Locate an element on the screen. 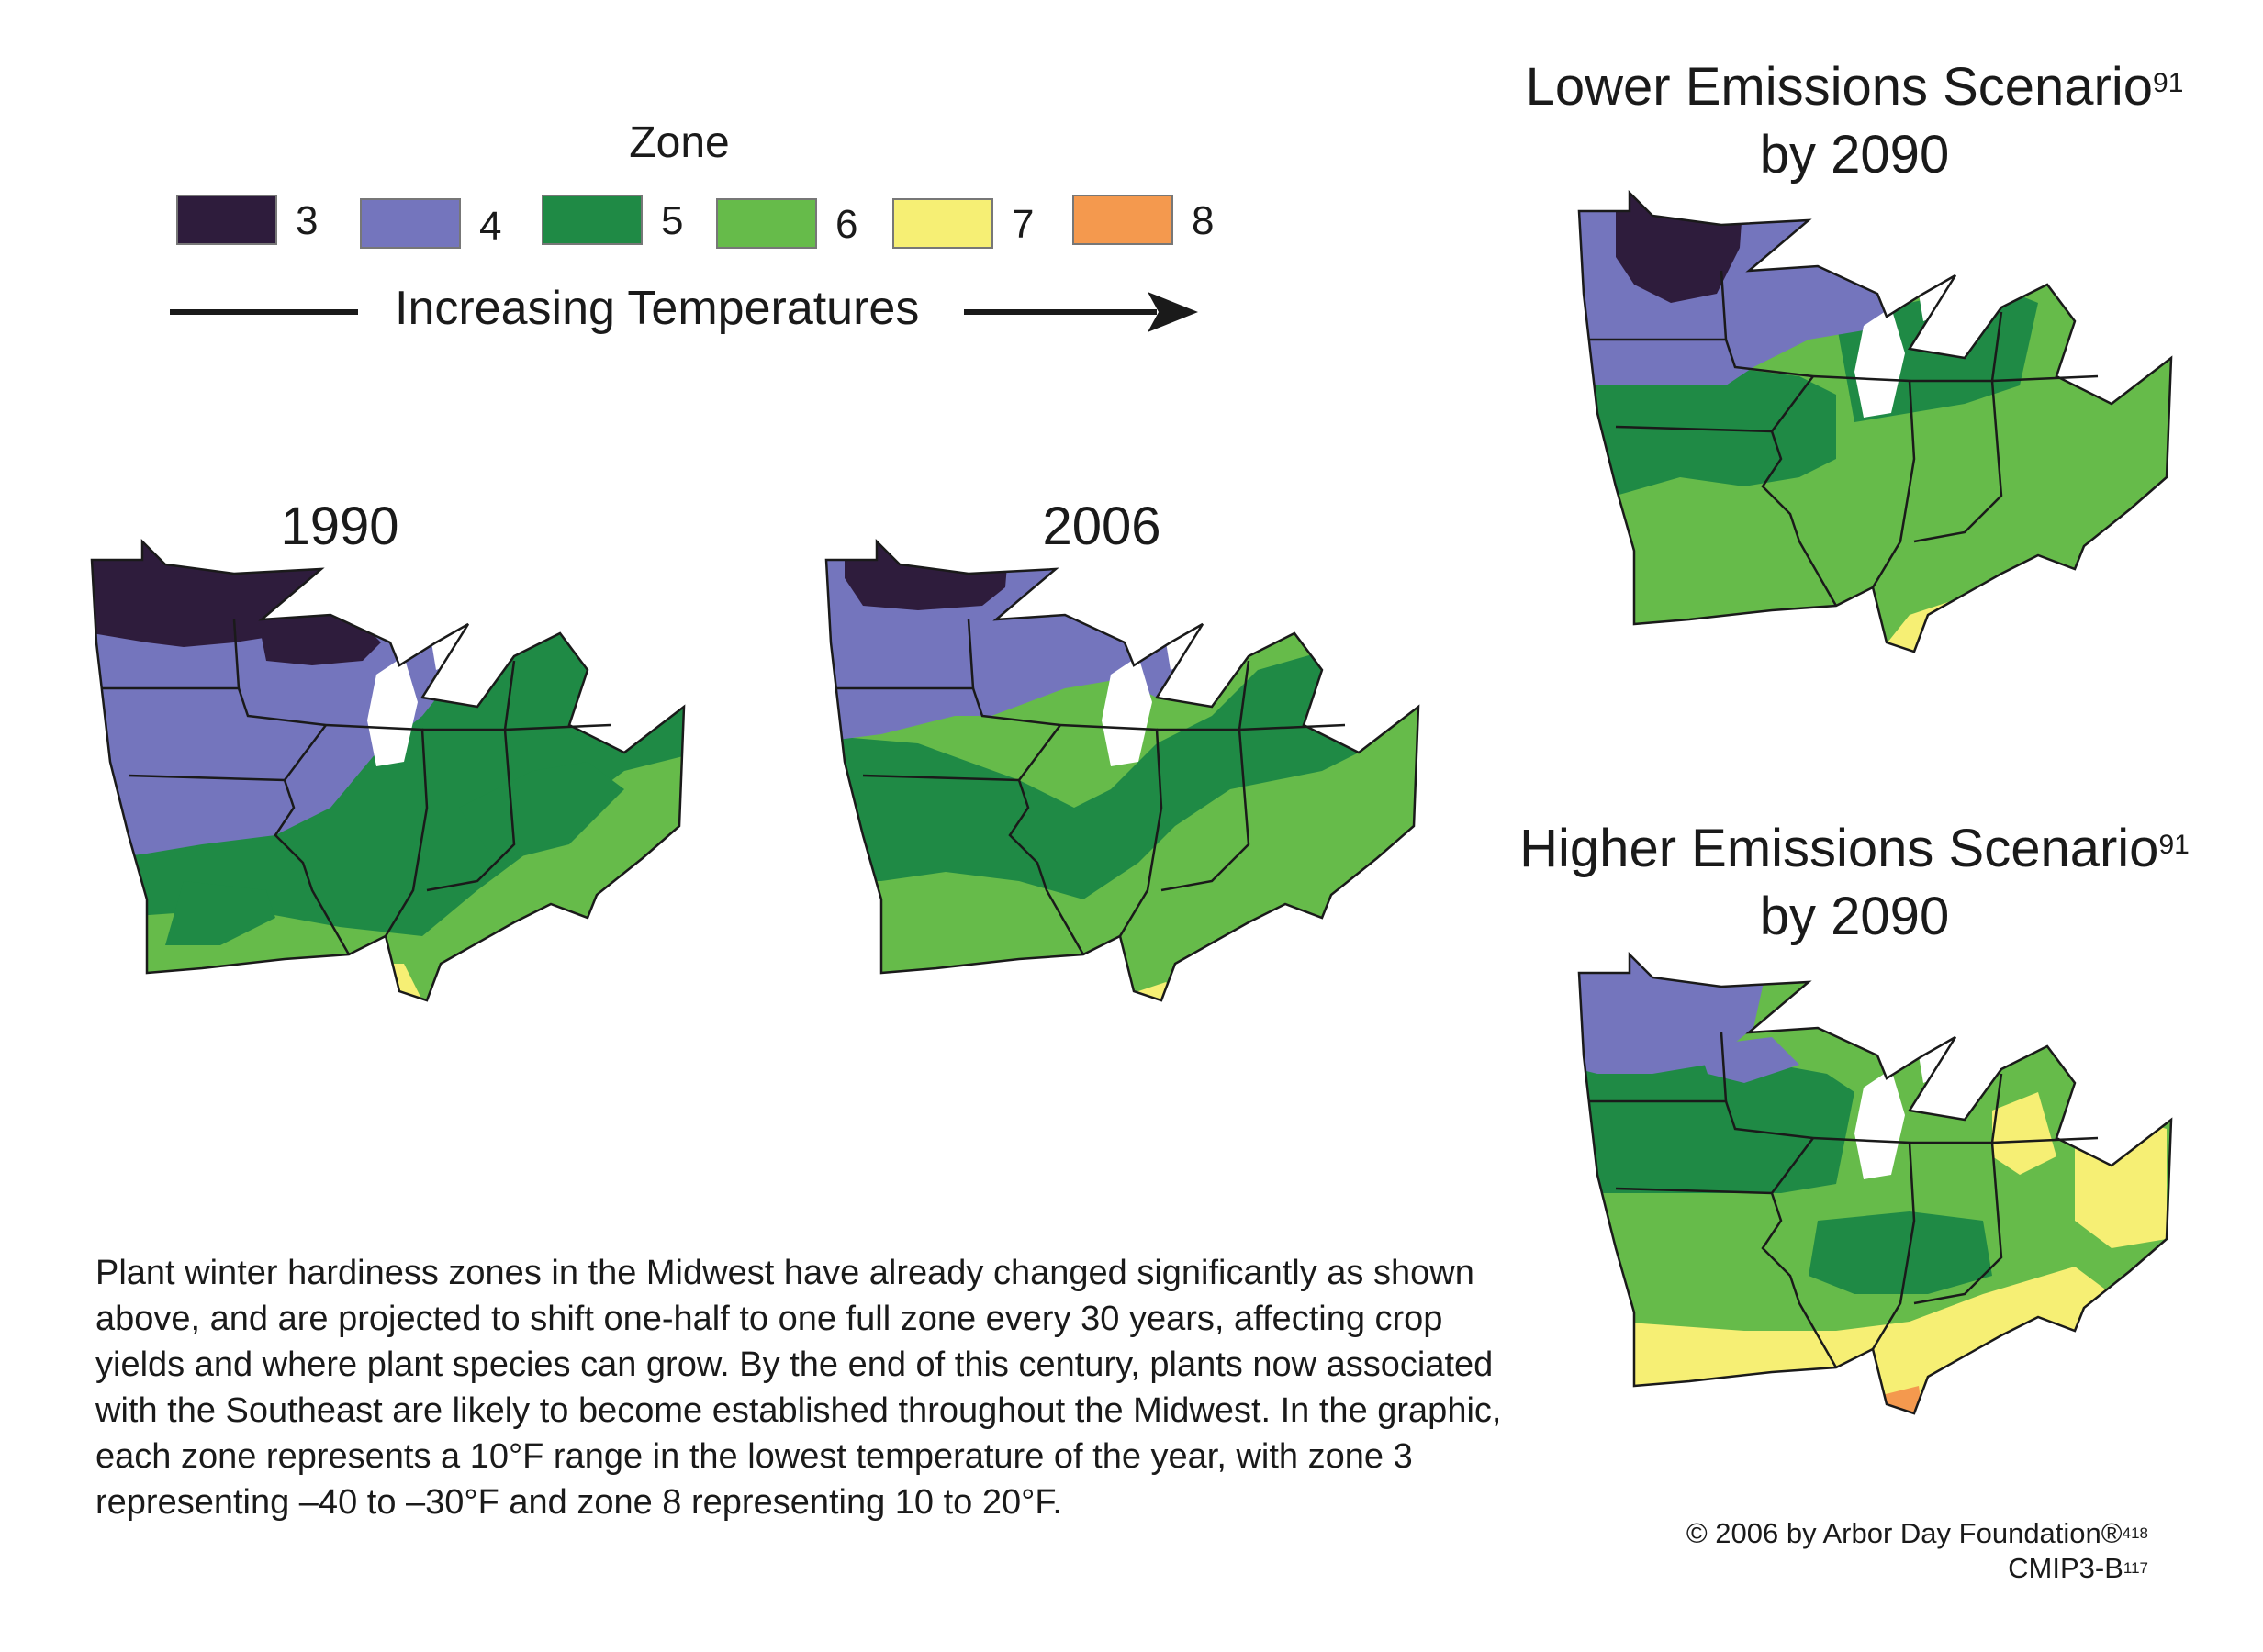  legend-label-zone-7: 7 is located at coordinates (1023, 225).